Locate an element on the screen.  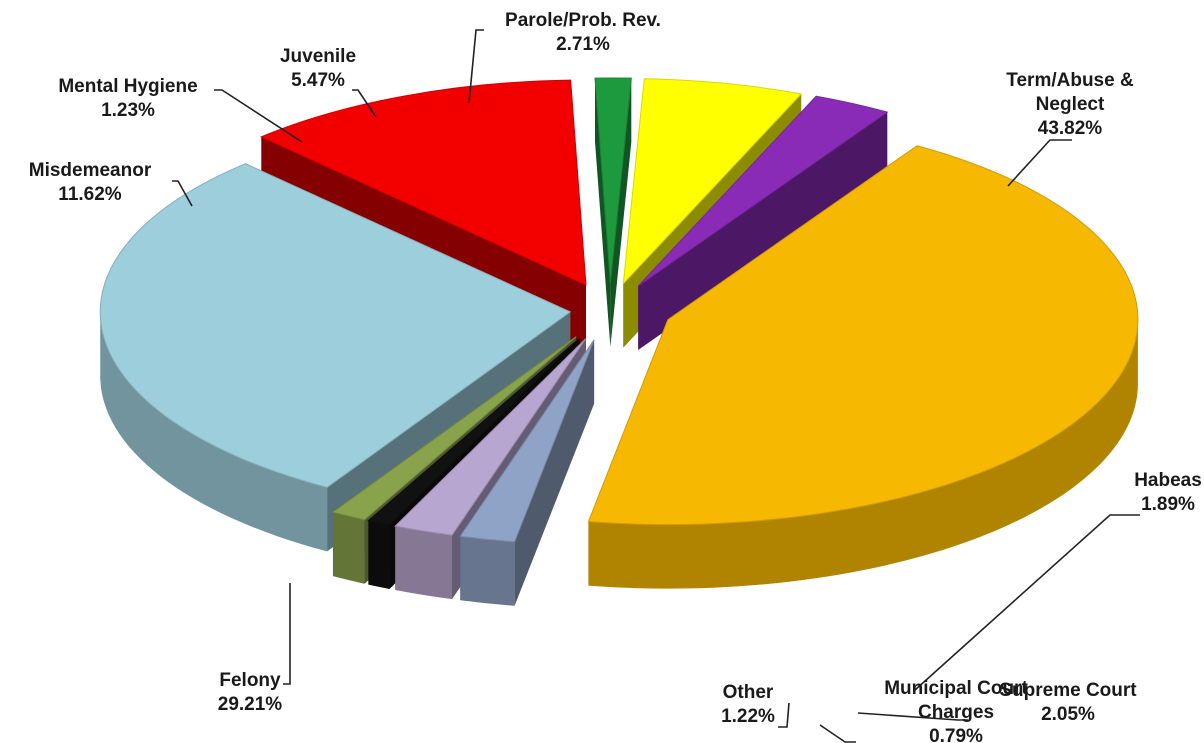
pie-slice-parole-prob-rev is located at coordinates (763, 222).